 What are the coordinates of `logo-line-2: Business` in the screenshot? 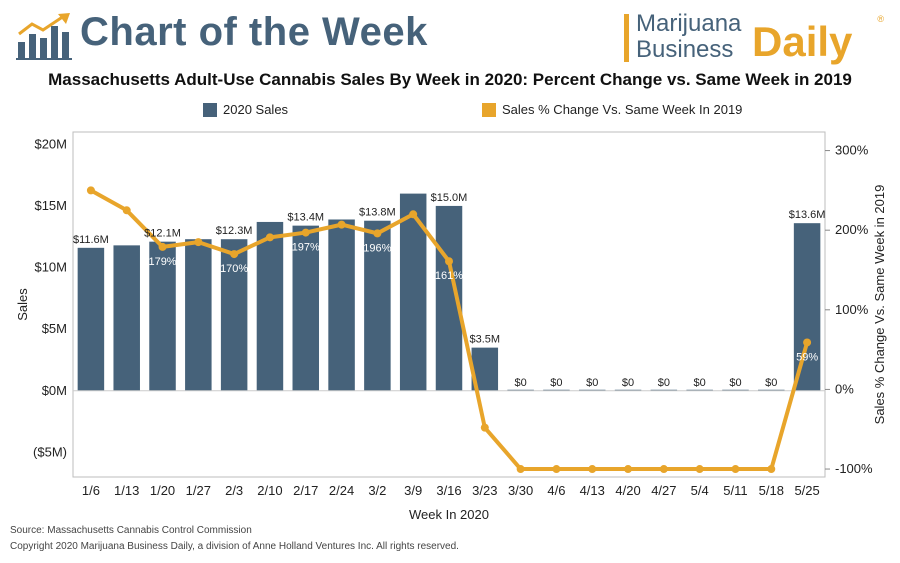 It's located at (685, 49).